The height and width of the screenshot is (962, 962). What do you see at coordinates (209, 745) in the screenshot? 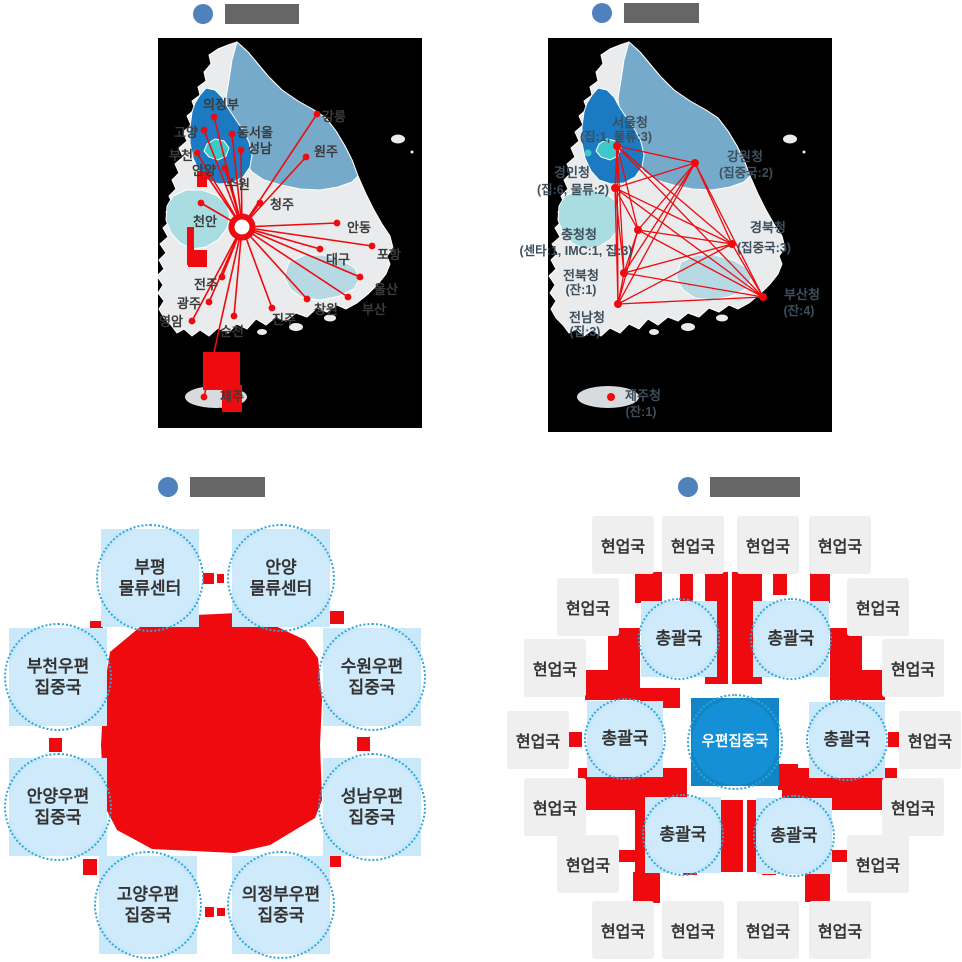
I see `diagram1-flow-graphic` at bounding box center [209, 745].